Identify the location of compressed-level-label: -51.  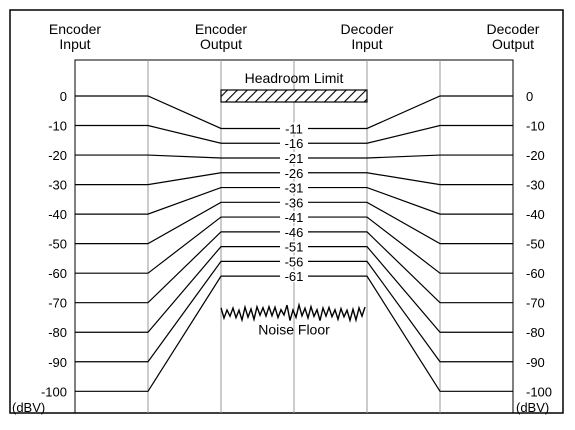
(294, 247).